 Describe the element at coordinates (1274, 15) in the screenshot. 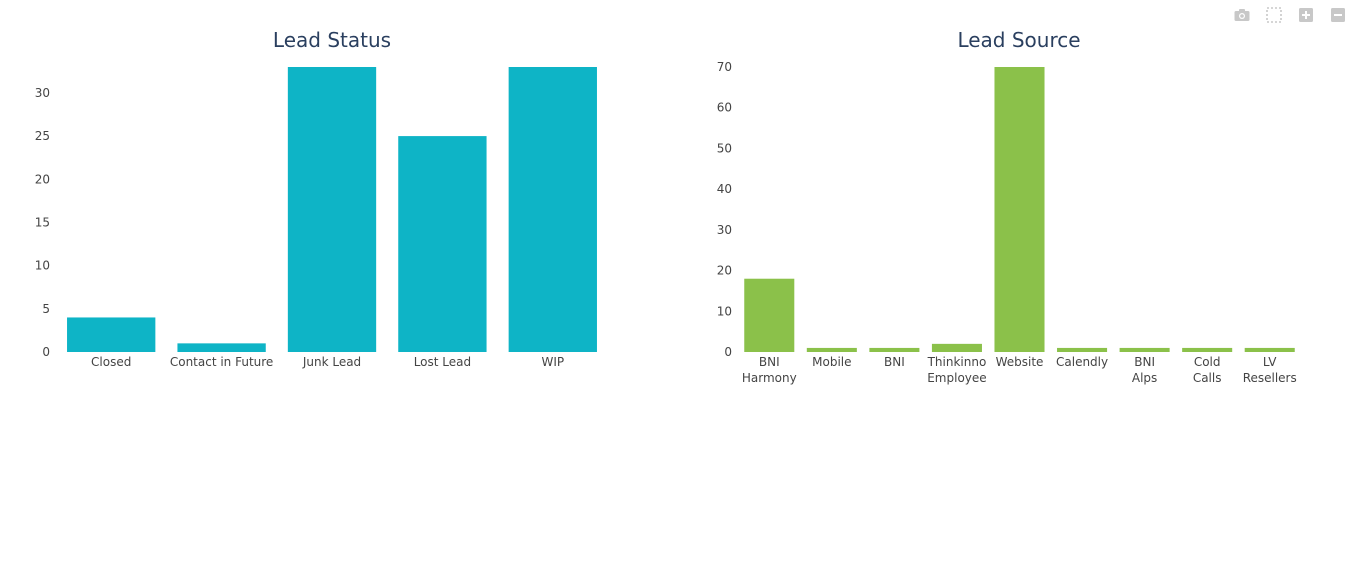

I see `box-select-icon` at that location.